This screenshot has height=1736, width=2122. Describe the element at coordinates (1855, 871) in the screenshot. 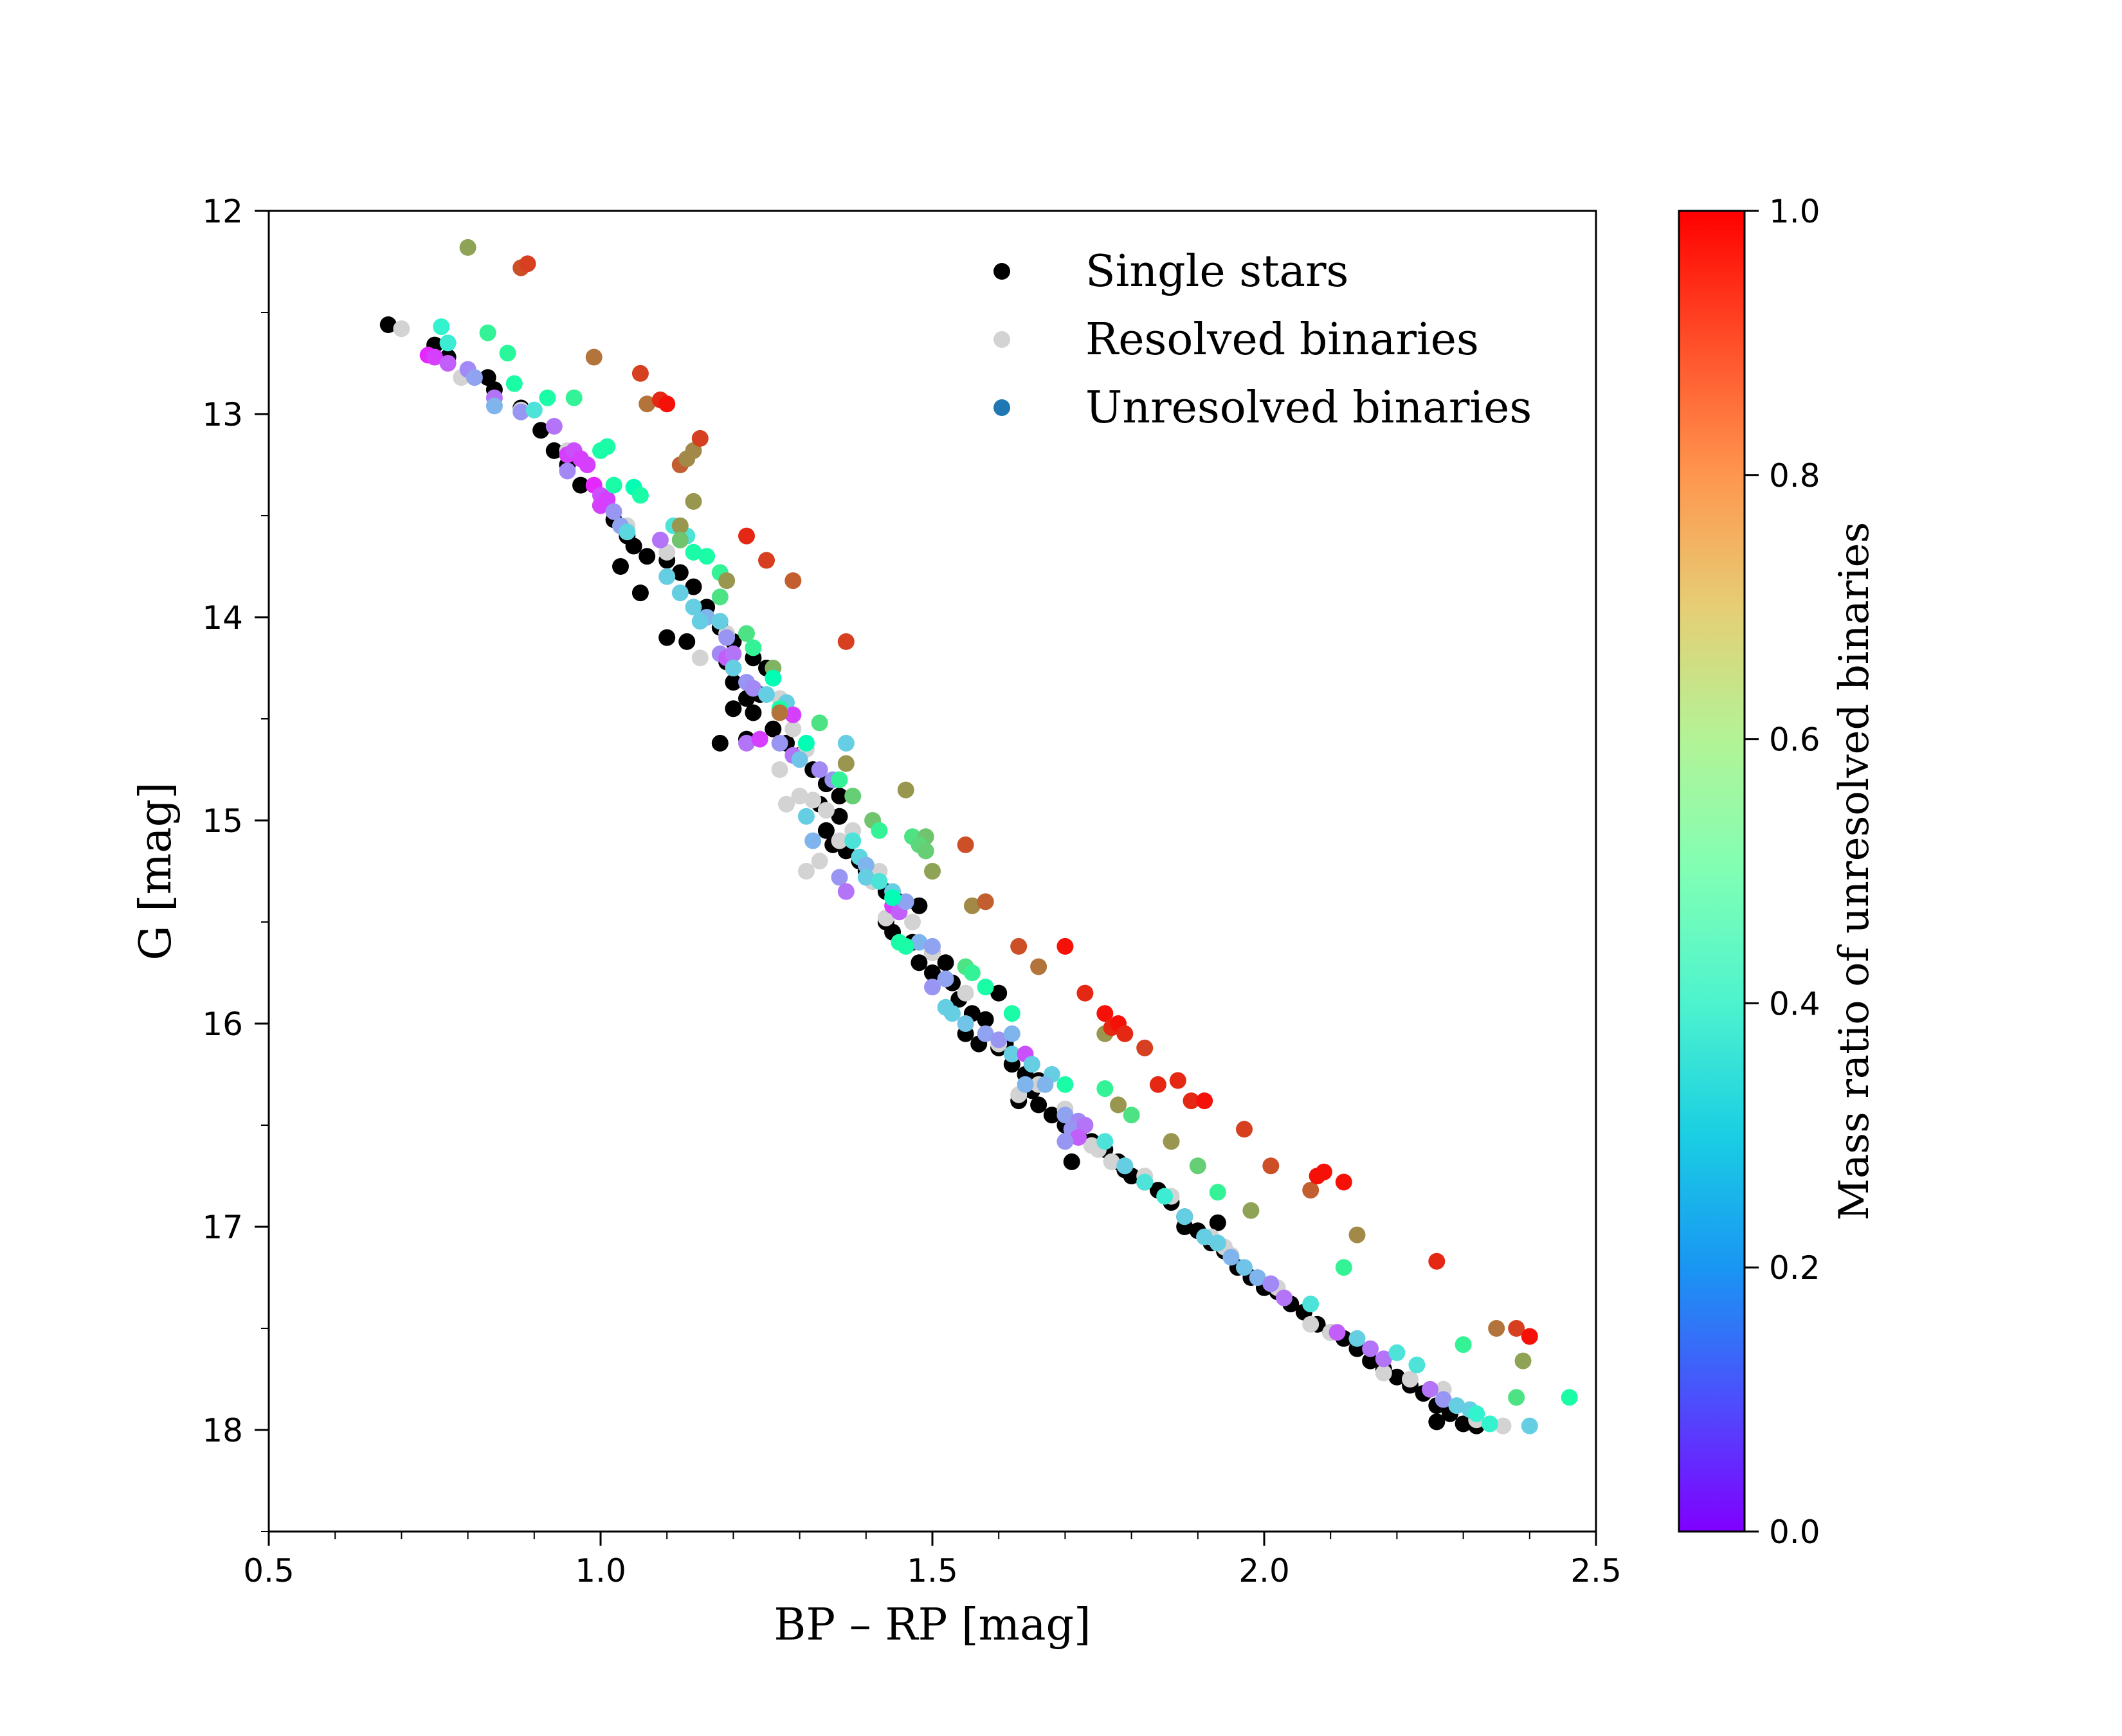

I see `colorbar-title: Mass ratio of unresolved binaries` at that location.